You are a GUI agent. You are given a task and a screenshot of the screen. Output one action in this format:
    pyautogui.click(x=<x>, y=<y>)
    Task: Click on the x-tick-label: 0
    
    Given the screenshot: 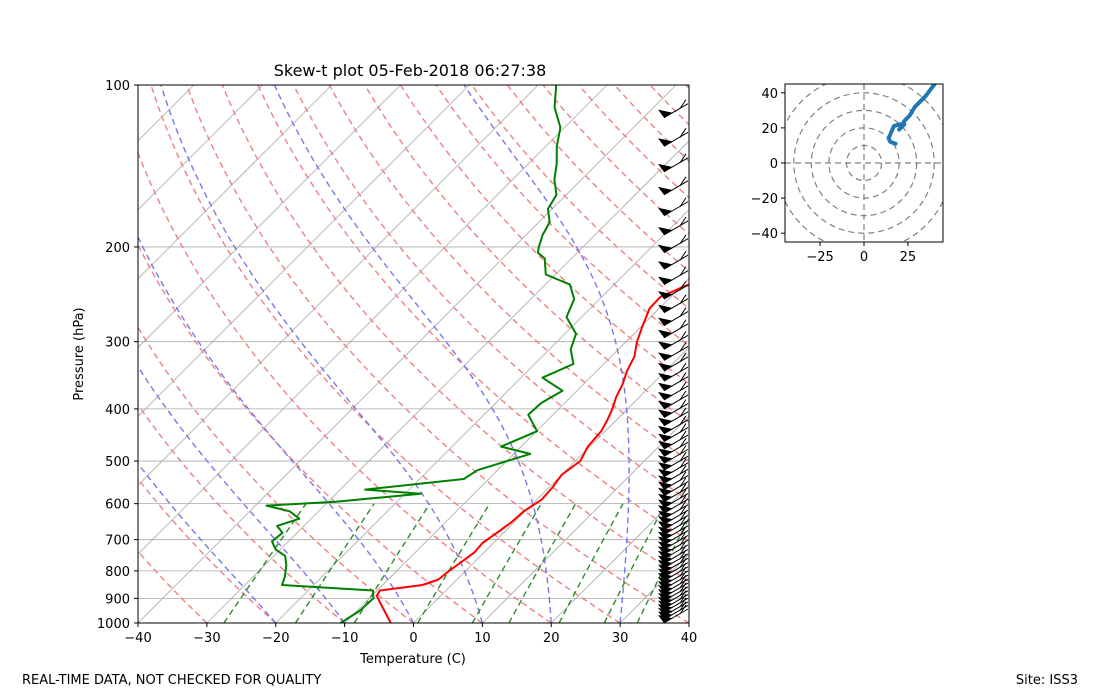 What is the action you would take?
    pyautogui.click(x=413, y=638)
    